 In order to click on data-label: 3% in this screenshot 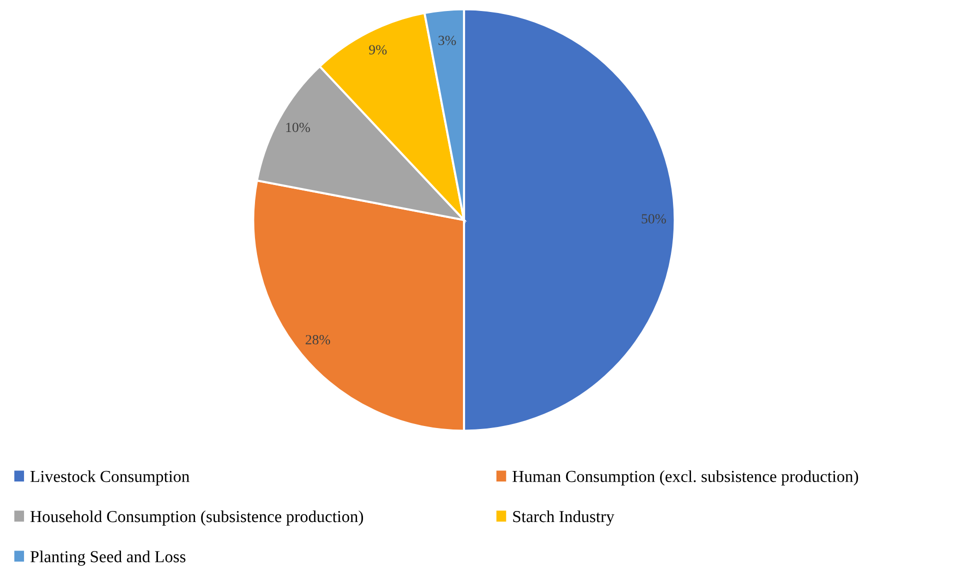, I will do `click(447, 41)`.